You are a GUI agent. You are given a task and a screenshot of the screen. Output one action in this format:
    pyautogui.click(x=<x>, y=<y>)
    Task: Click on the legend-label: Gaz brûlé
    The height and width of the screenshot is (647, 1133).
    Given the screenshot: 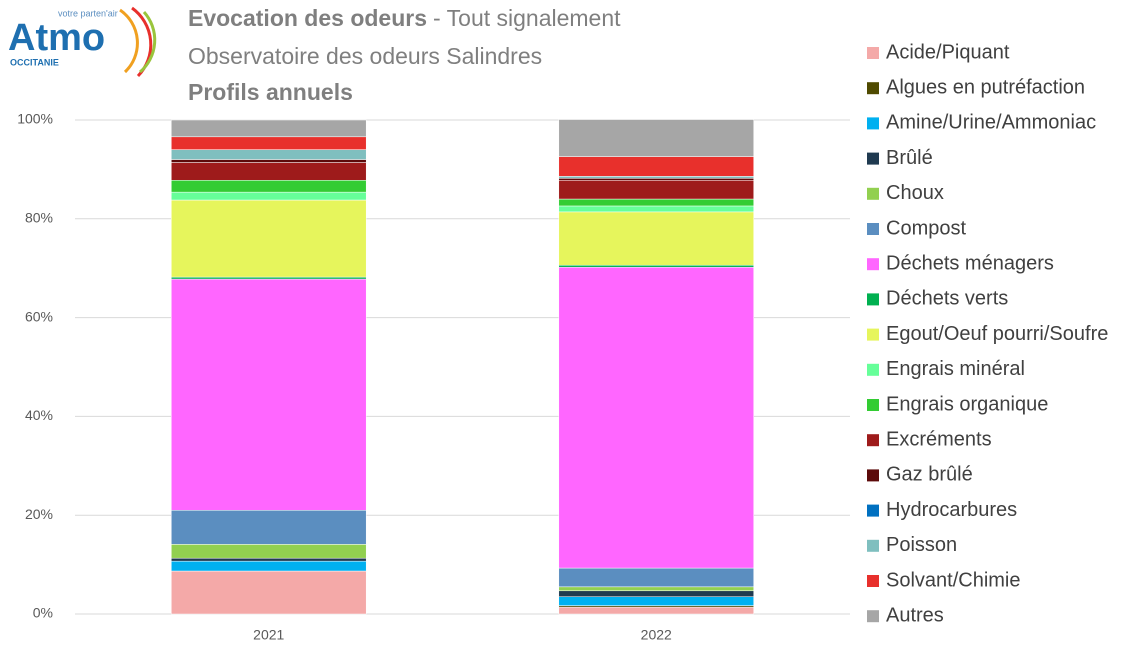 What is the action you would take?
    pyautogui.click(x=929, y=475)
    